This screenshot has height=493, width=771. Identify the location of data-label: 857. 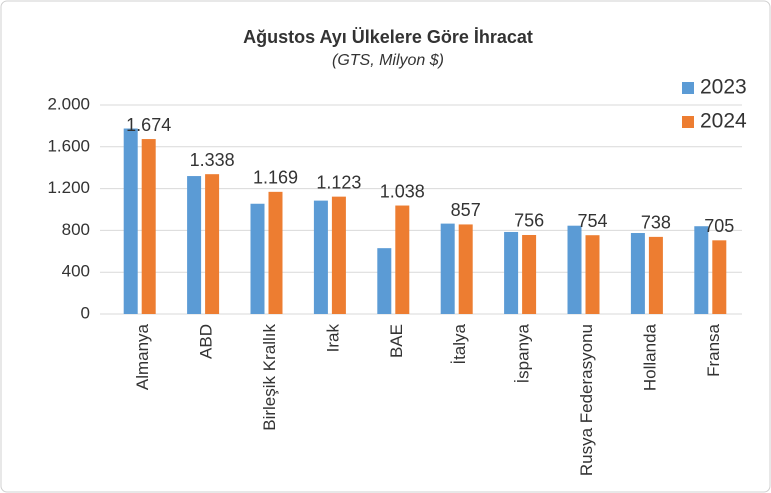
(466, 210).